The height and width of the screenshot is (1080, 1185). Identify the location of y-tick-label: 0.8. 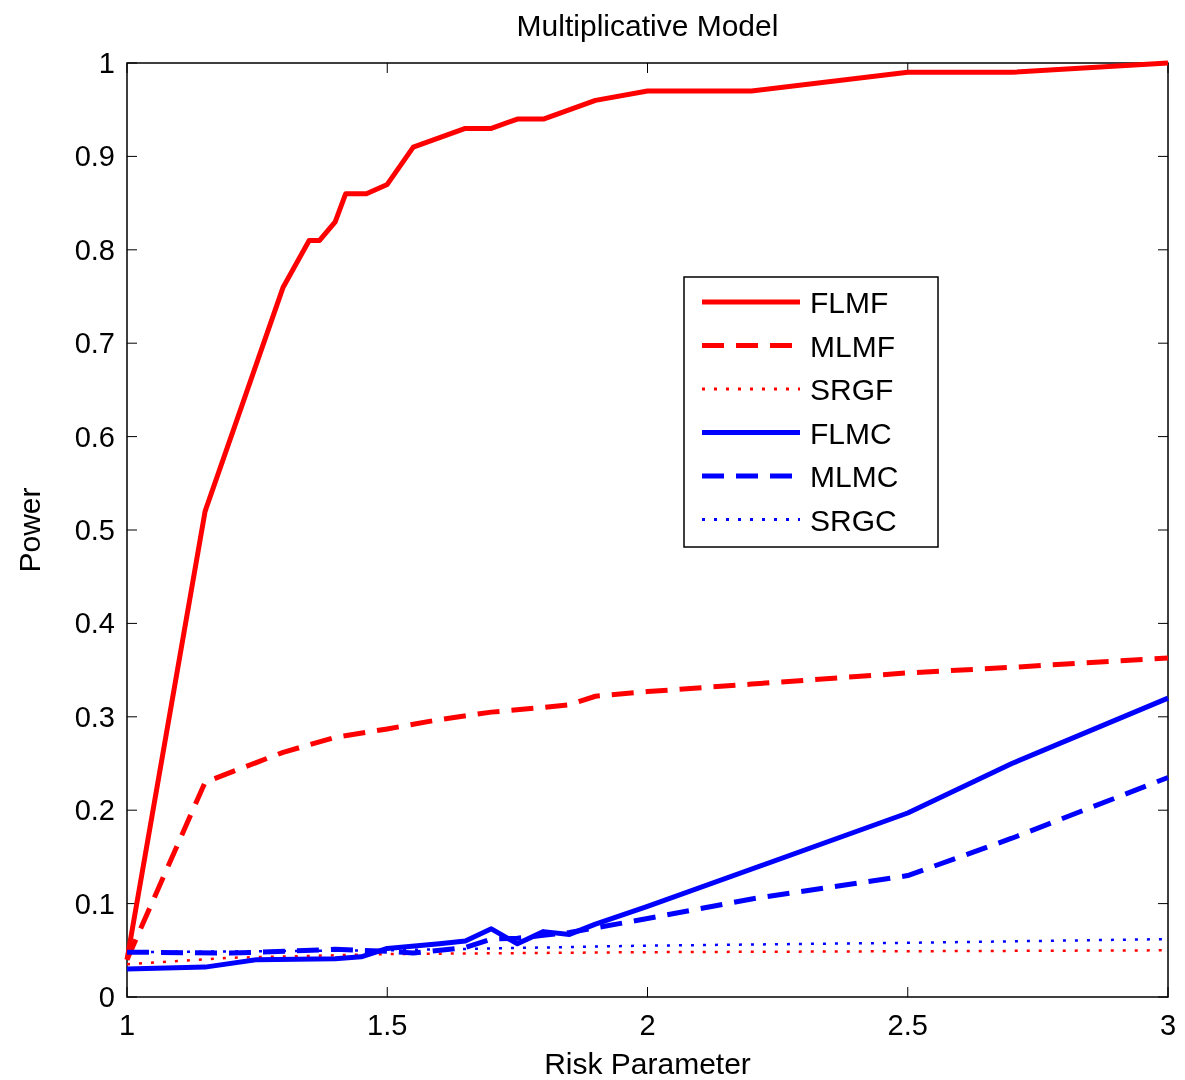
(94, 249).